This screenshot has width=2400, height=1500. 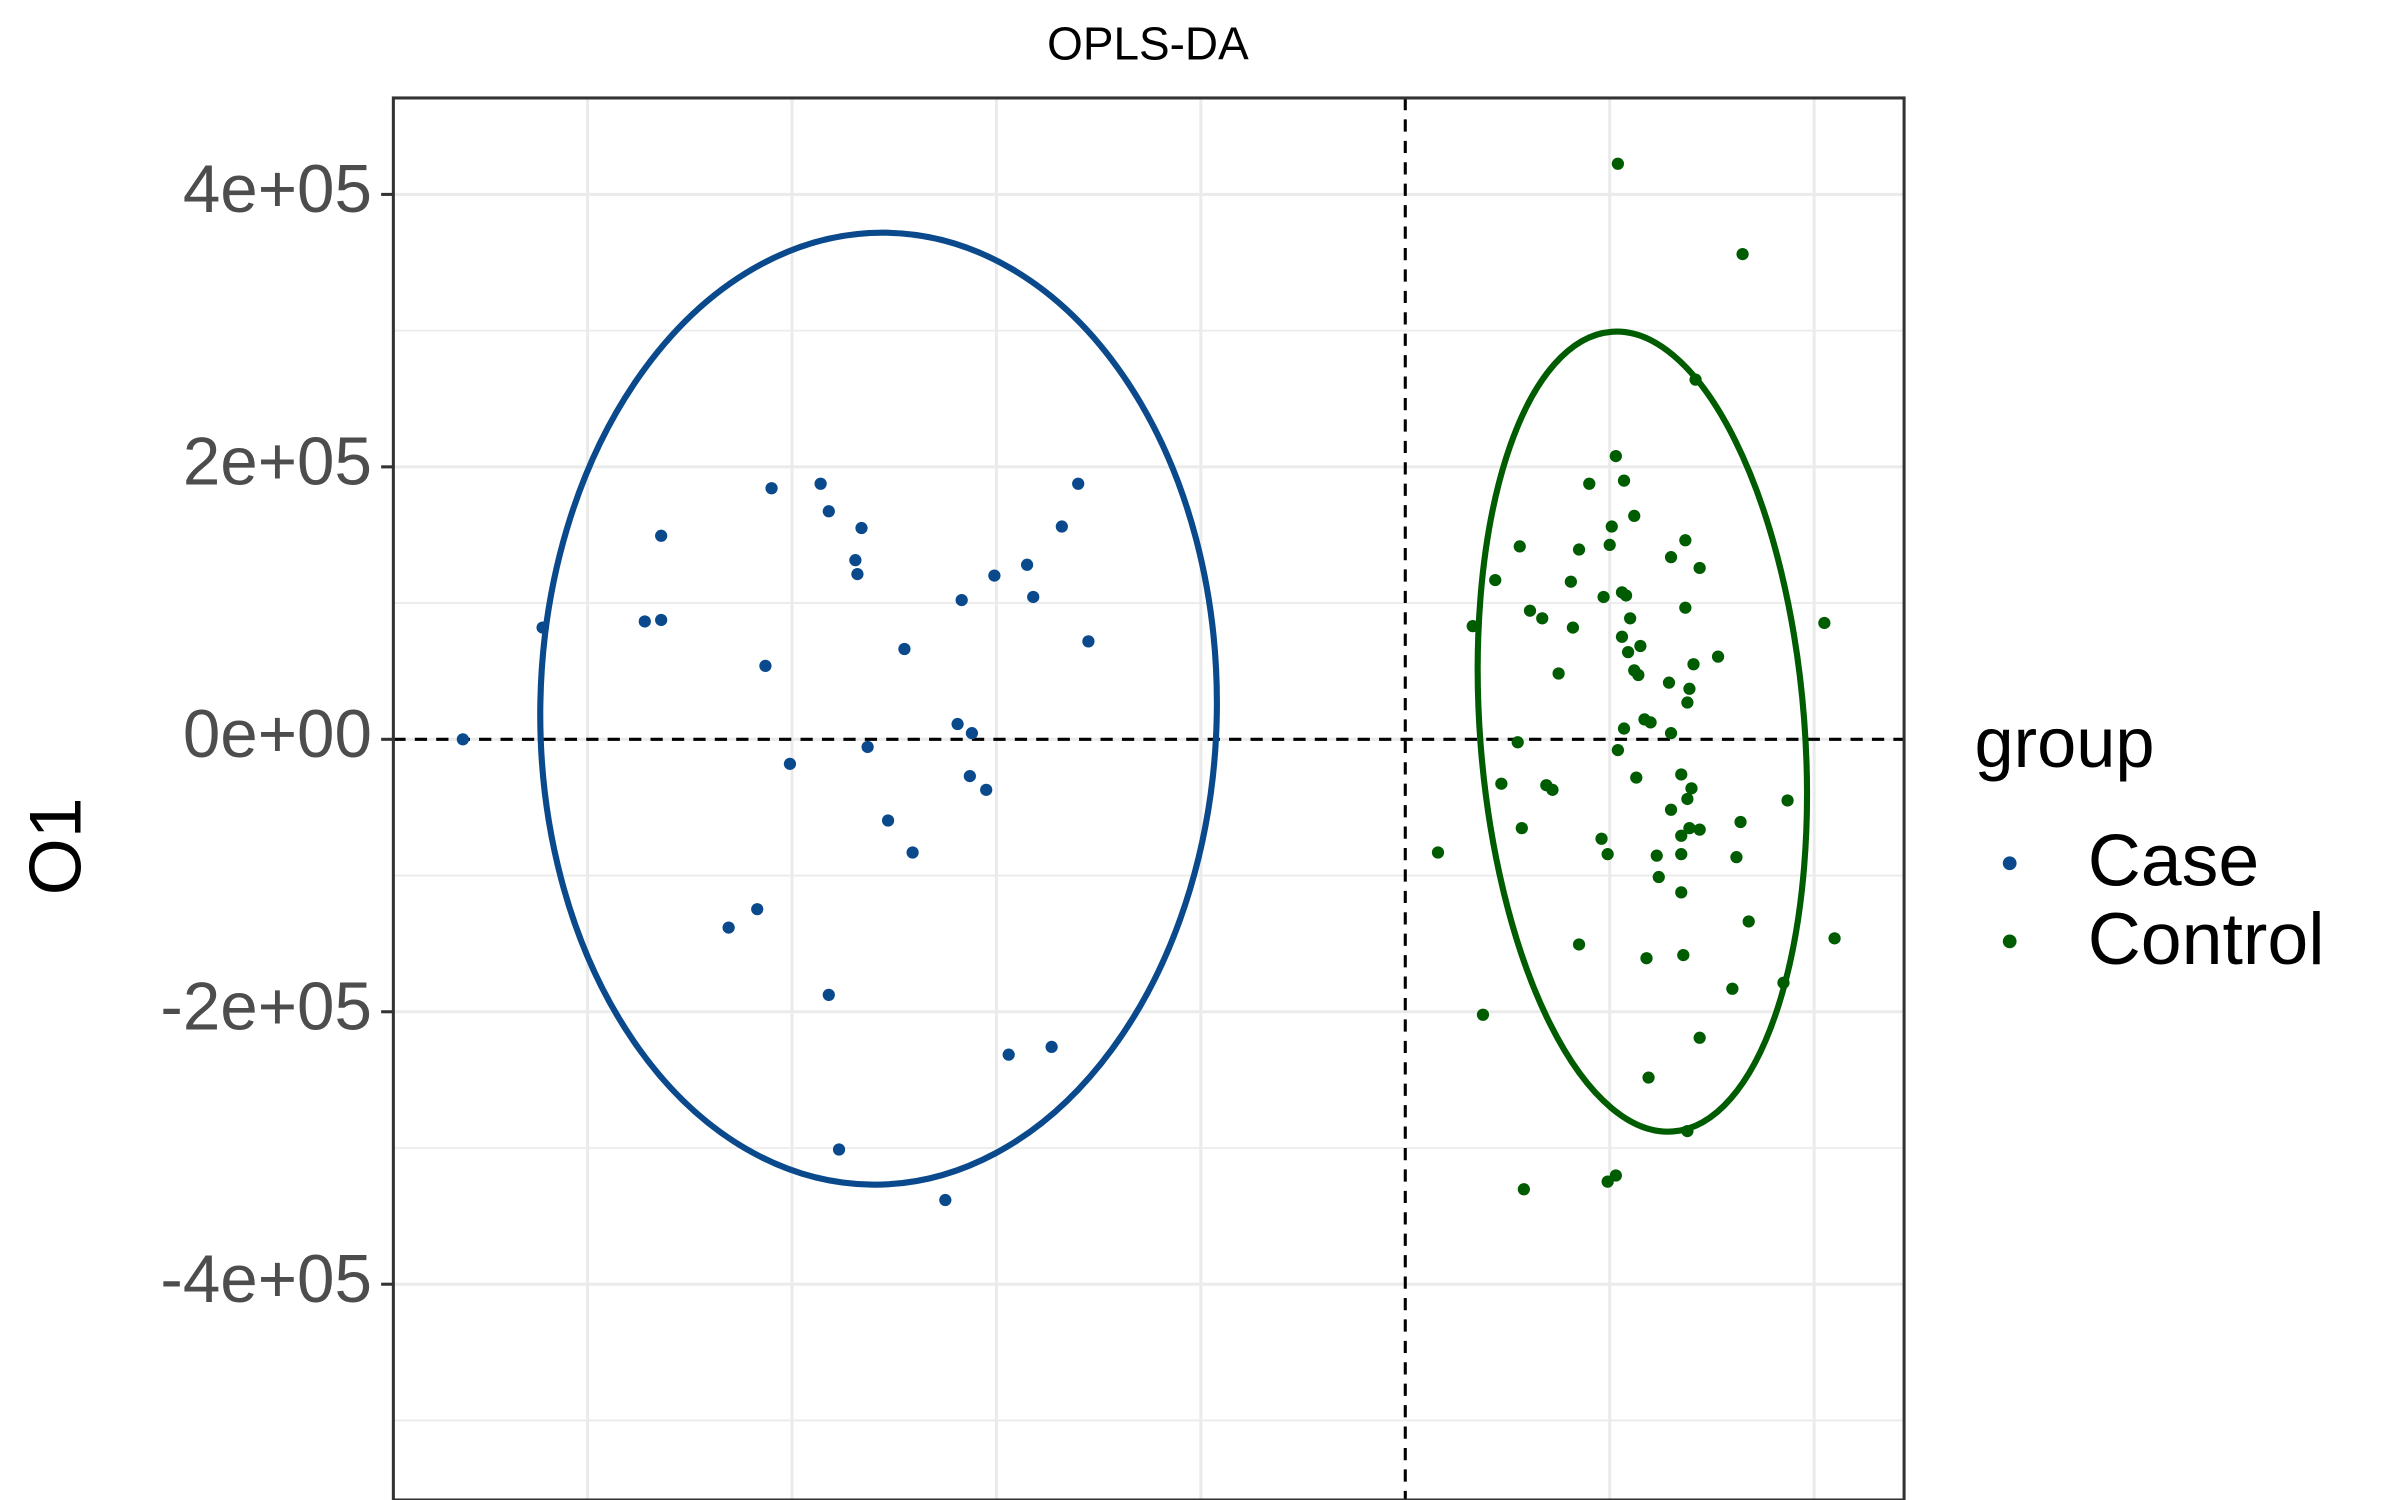 What do you see at coordinates (1642, 731) in the screenshot?
I see `confidence-ellipse` at bounding box center [1642, 731].